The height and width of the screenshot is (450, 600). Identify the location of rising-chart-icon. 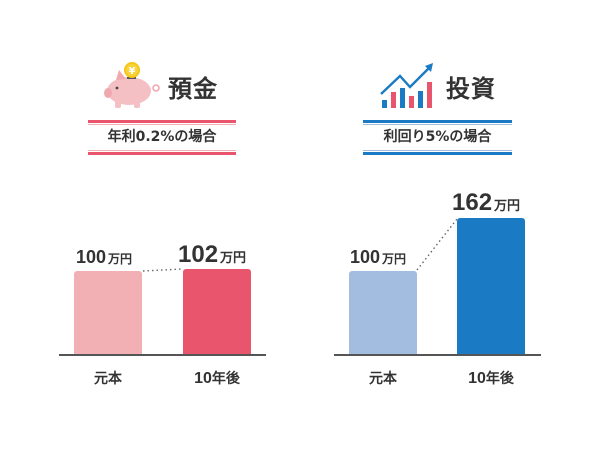
(406, 85).